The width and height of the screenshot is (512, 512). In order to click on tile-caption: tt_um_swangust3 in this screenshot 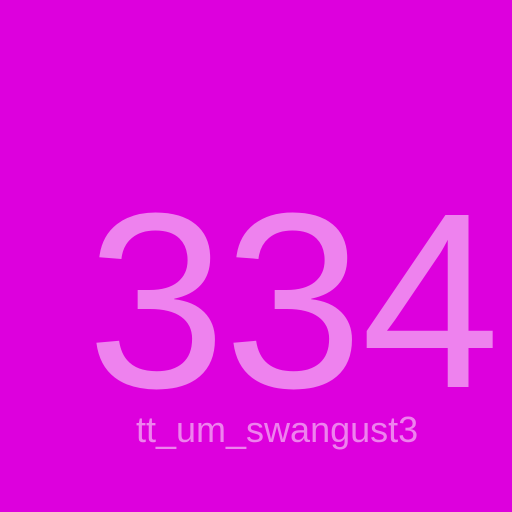, I will do `click(277, 429)`.